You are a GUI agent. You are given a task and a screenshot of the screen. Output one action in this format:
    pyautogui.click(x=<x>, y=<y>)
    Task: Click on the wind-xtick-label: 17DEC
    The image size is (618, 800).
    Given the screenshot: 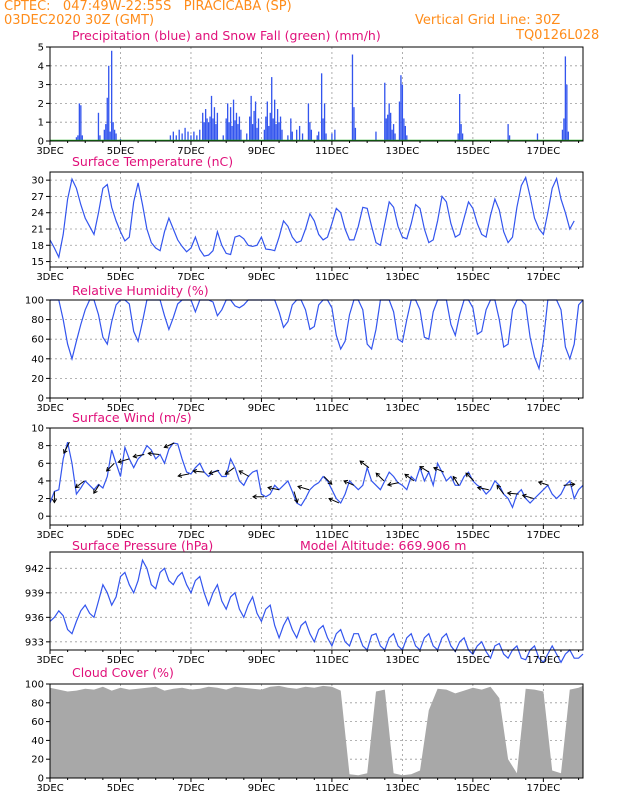 What is the action you would take?
    pyautogui.click(x=543, y=535)
    